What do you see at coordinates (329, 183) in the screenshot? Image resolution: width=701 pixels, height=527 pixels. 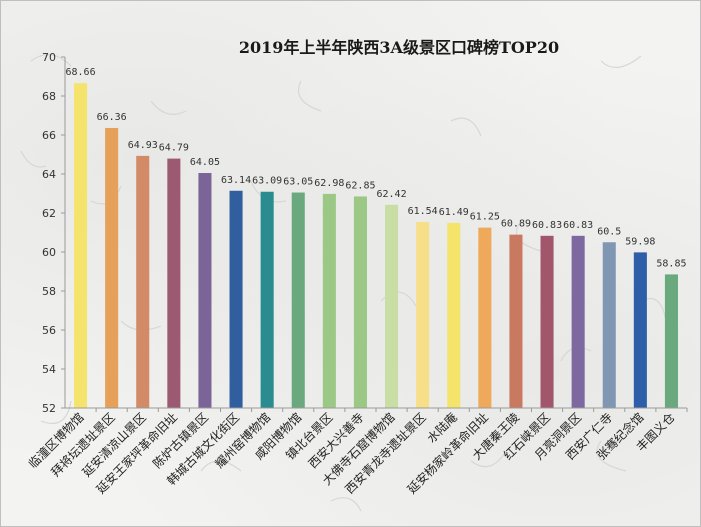 I see `data-label: 62.98` at bounding box center [329, 183].